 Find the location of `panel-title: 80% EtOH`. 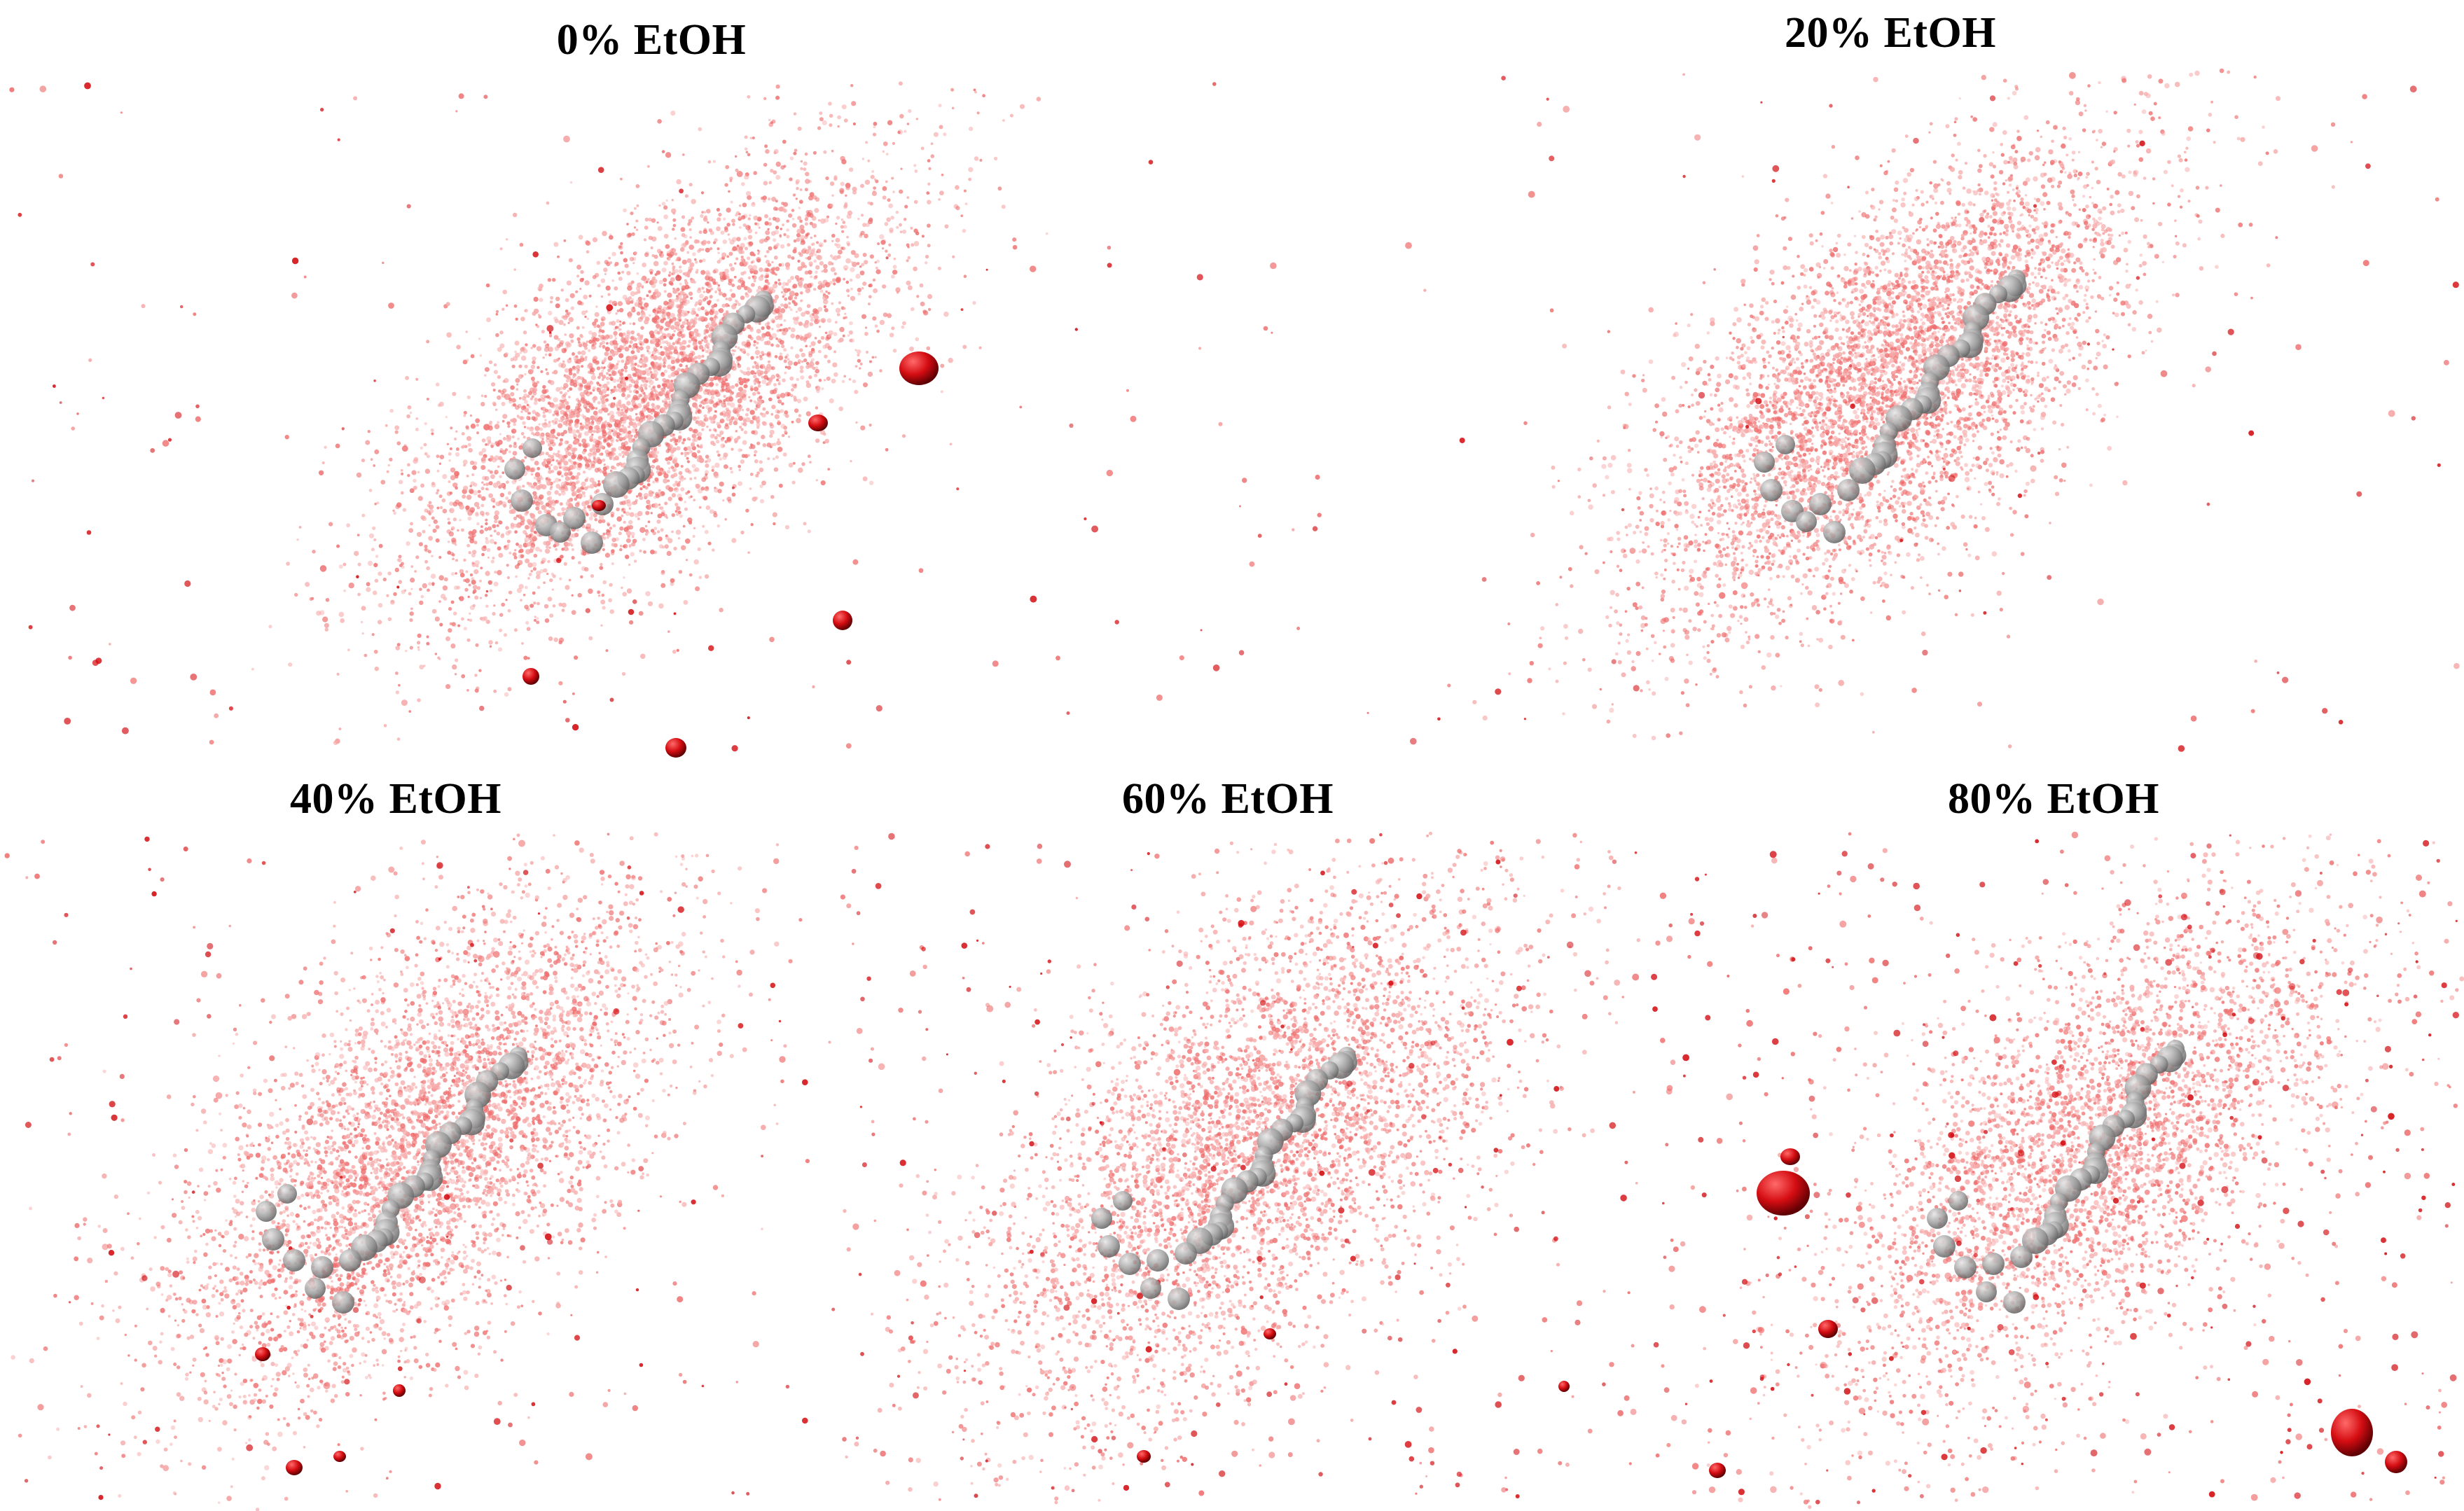

panel-title: 80% EtOH is located at coordinates (2053, 799).